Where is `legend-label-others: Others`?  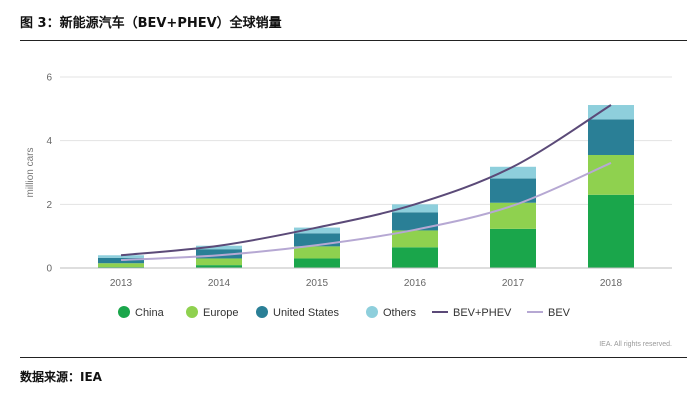
legend-label-others: Others is located at coordinates (400, 313).